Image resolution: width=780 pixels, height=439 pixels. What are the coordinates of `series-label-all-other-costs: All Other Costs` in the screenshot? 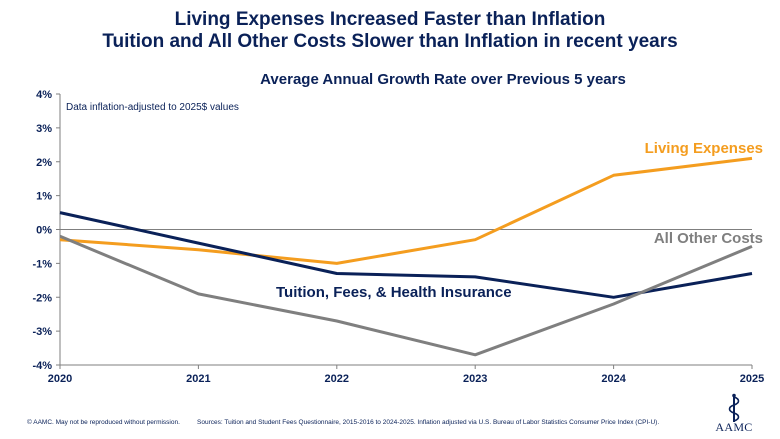 It's located at (708, 238).